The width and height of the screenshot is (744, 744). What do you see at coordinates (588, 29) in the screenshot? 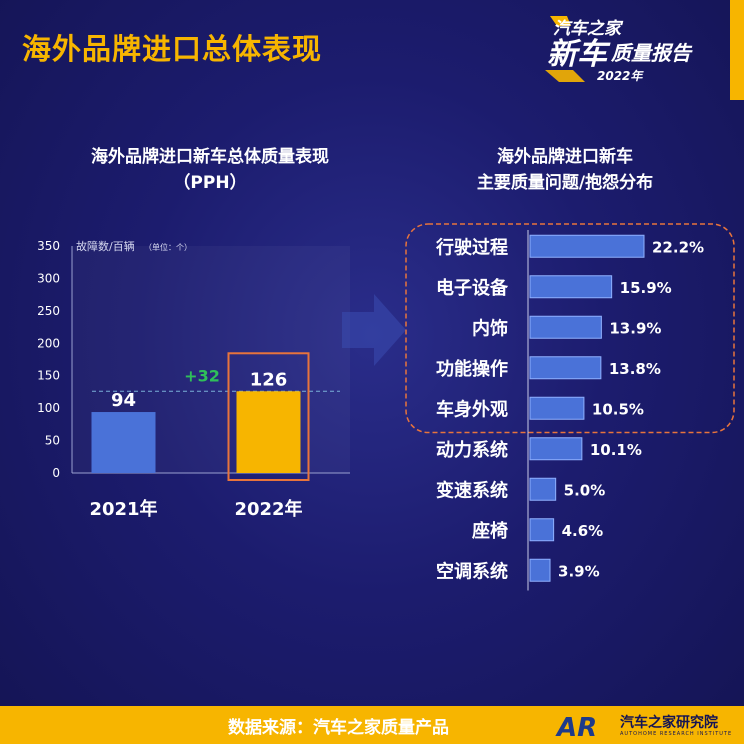
I see `logo-line1: 汽车之家` at bounding box center [588, 29].